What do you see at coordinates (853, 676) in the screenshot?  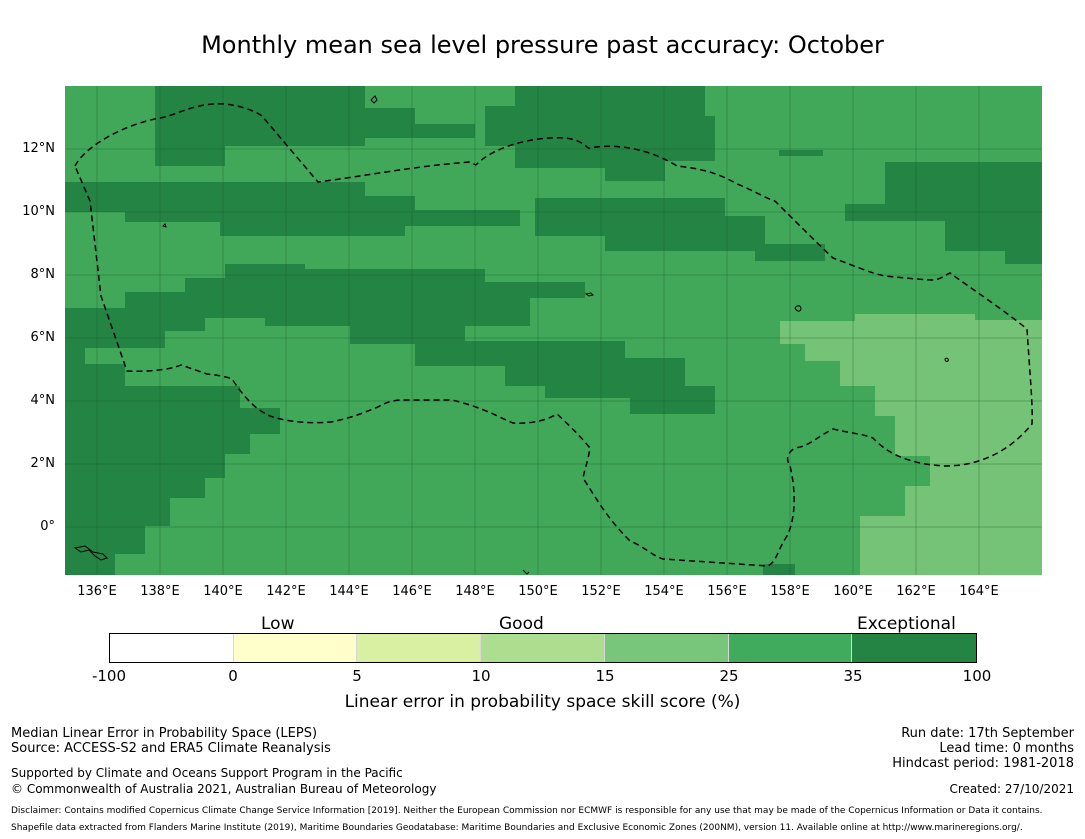 I see `colorbar-tick-label: 35` at bounding box center [853, 676].